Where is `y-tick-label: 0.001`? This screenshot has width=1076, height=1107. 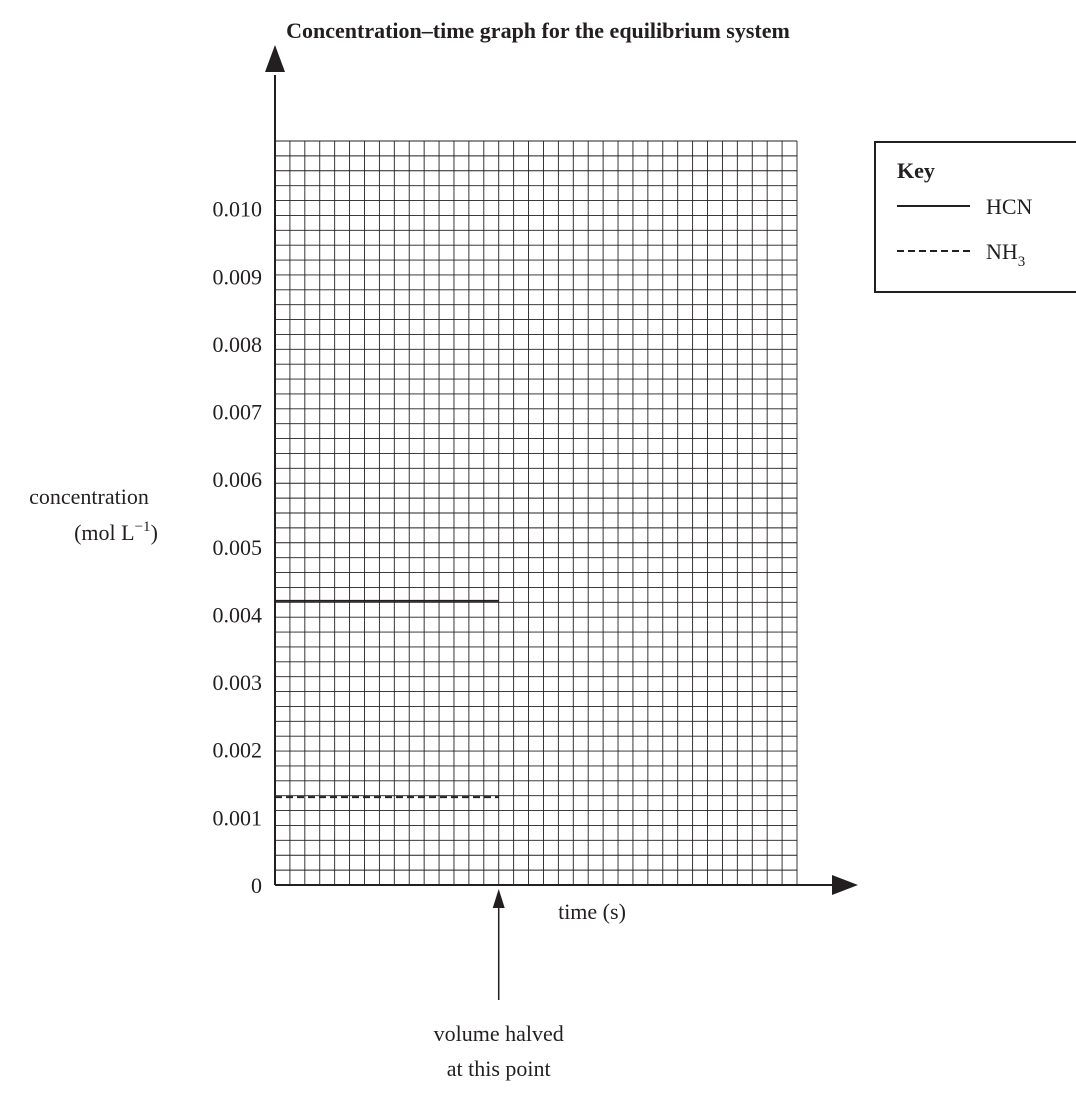
y-tick-label: 0.001 is located at coordinates (238, 817).